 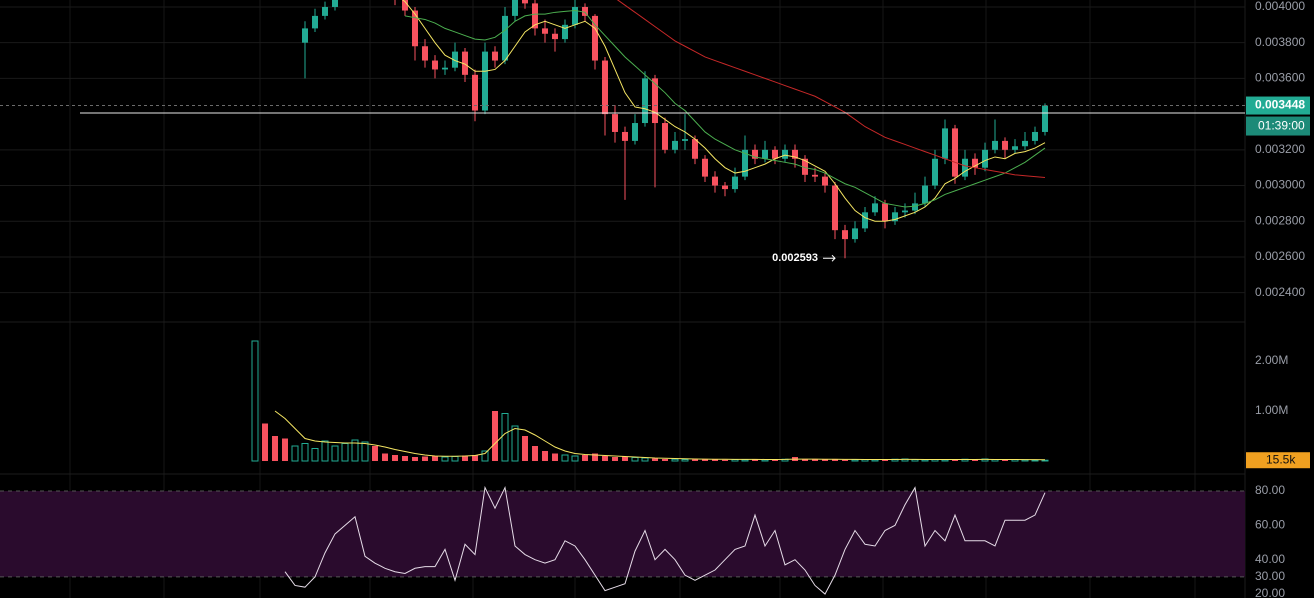 What do you see at coordinates (829, 258) in the screenshot?
I see `annotation-arrow` at bounding box center [829, 258].